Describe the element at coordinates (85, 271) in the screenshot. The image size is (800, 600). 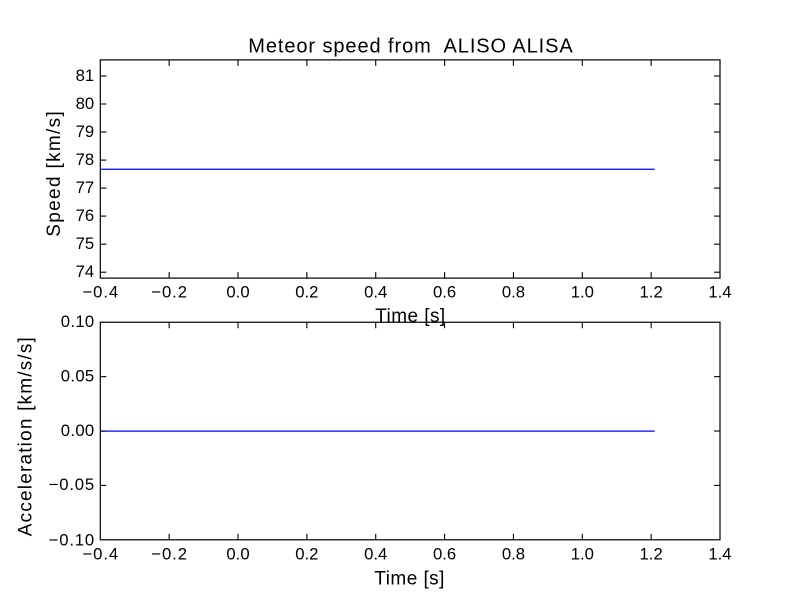
I see `svg-text: 74` at that location.